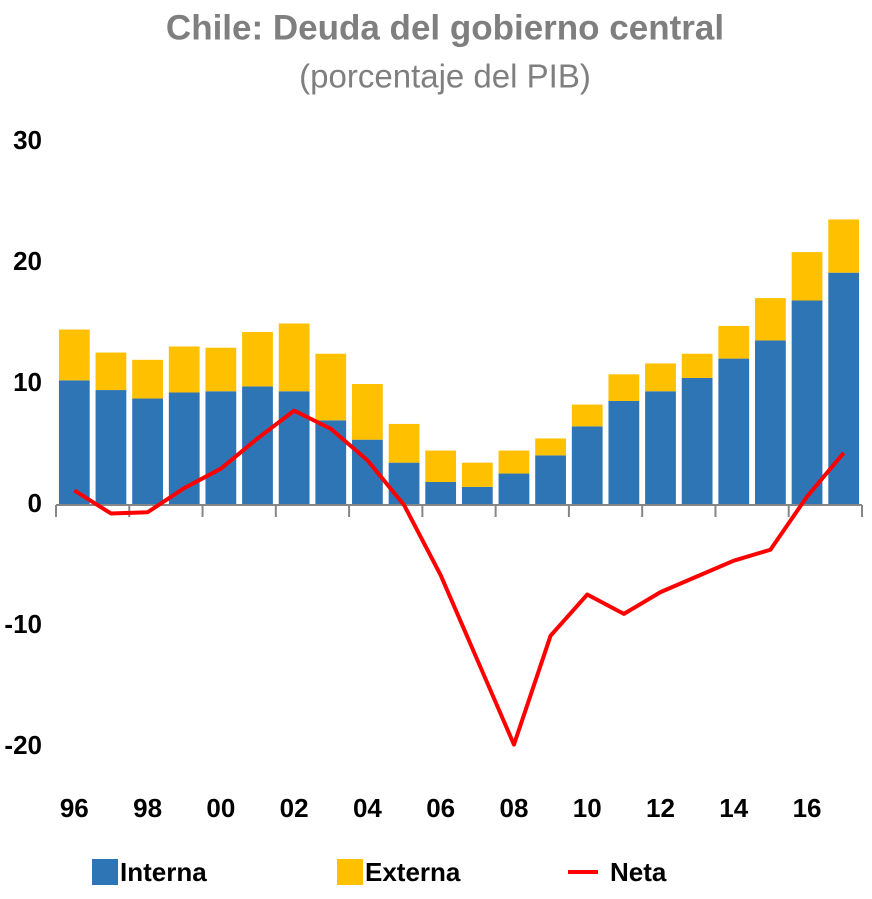  I want to click on chart-title: Chile: Deuda del gobierno central, so click(445, 27).